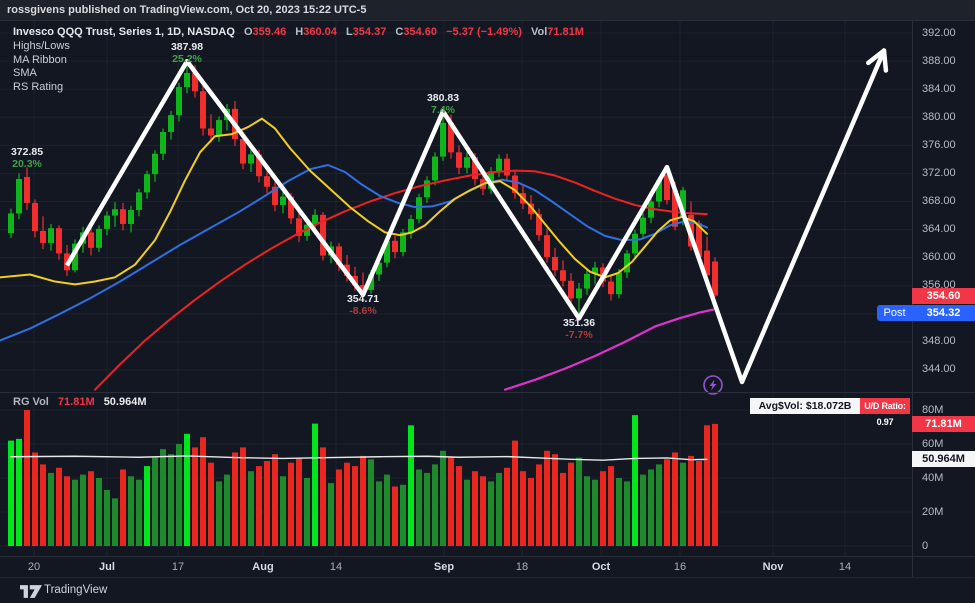 The height and width of the screenshot is (603, 975). I want to click on legend-item-highs-lows: Highs/Lows, so click(41, 46).